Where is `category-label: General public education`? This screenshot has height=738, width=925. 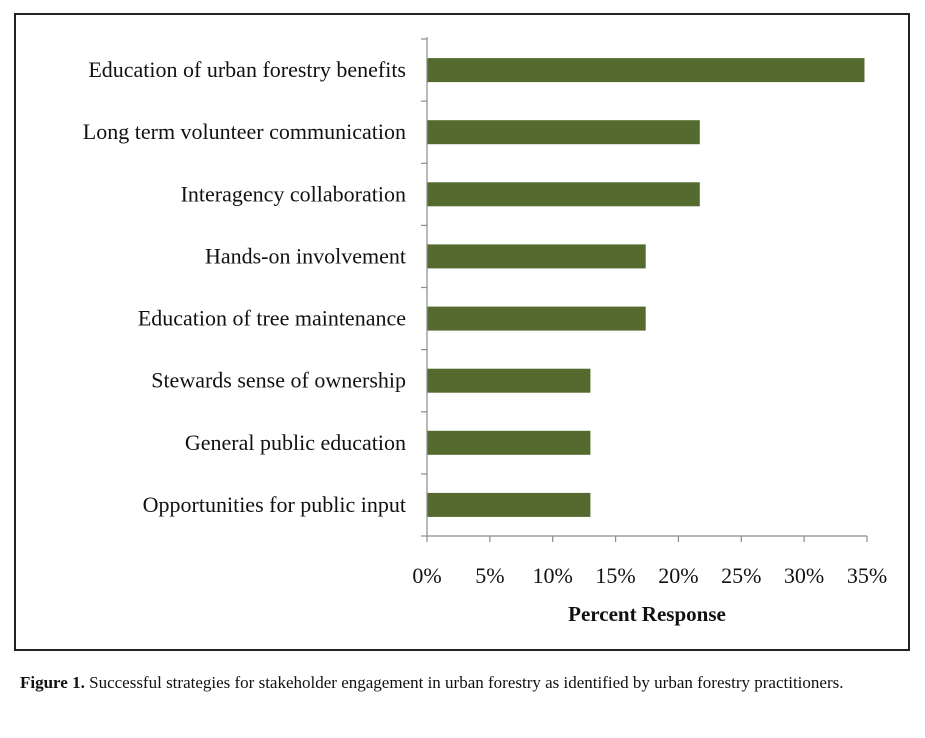 category-label: General public education is located at coordinates (295, 442).